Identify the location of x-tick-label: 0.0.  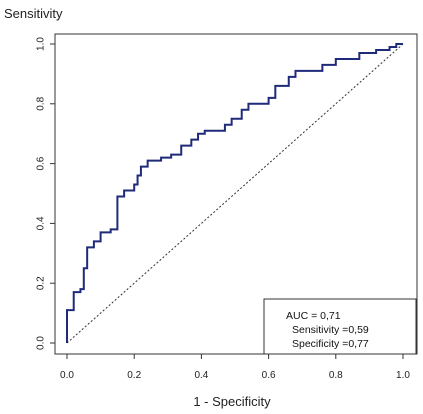
(67, 375).